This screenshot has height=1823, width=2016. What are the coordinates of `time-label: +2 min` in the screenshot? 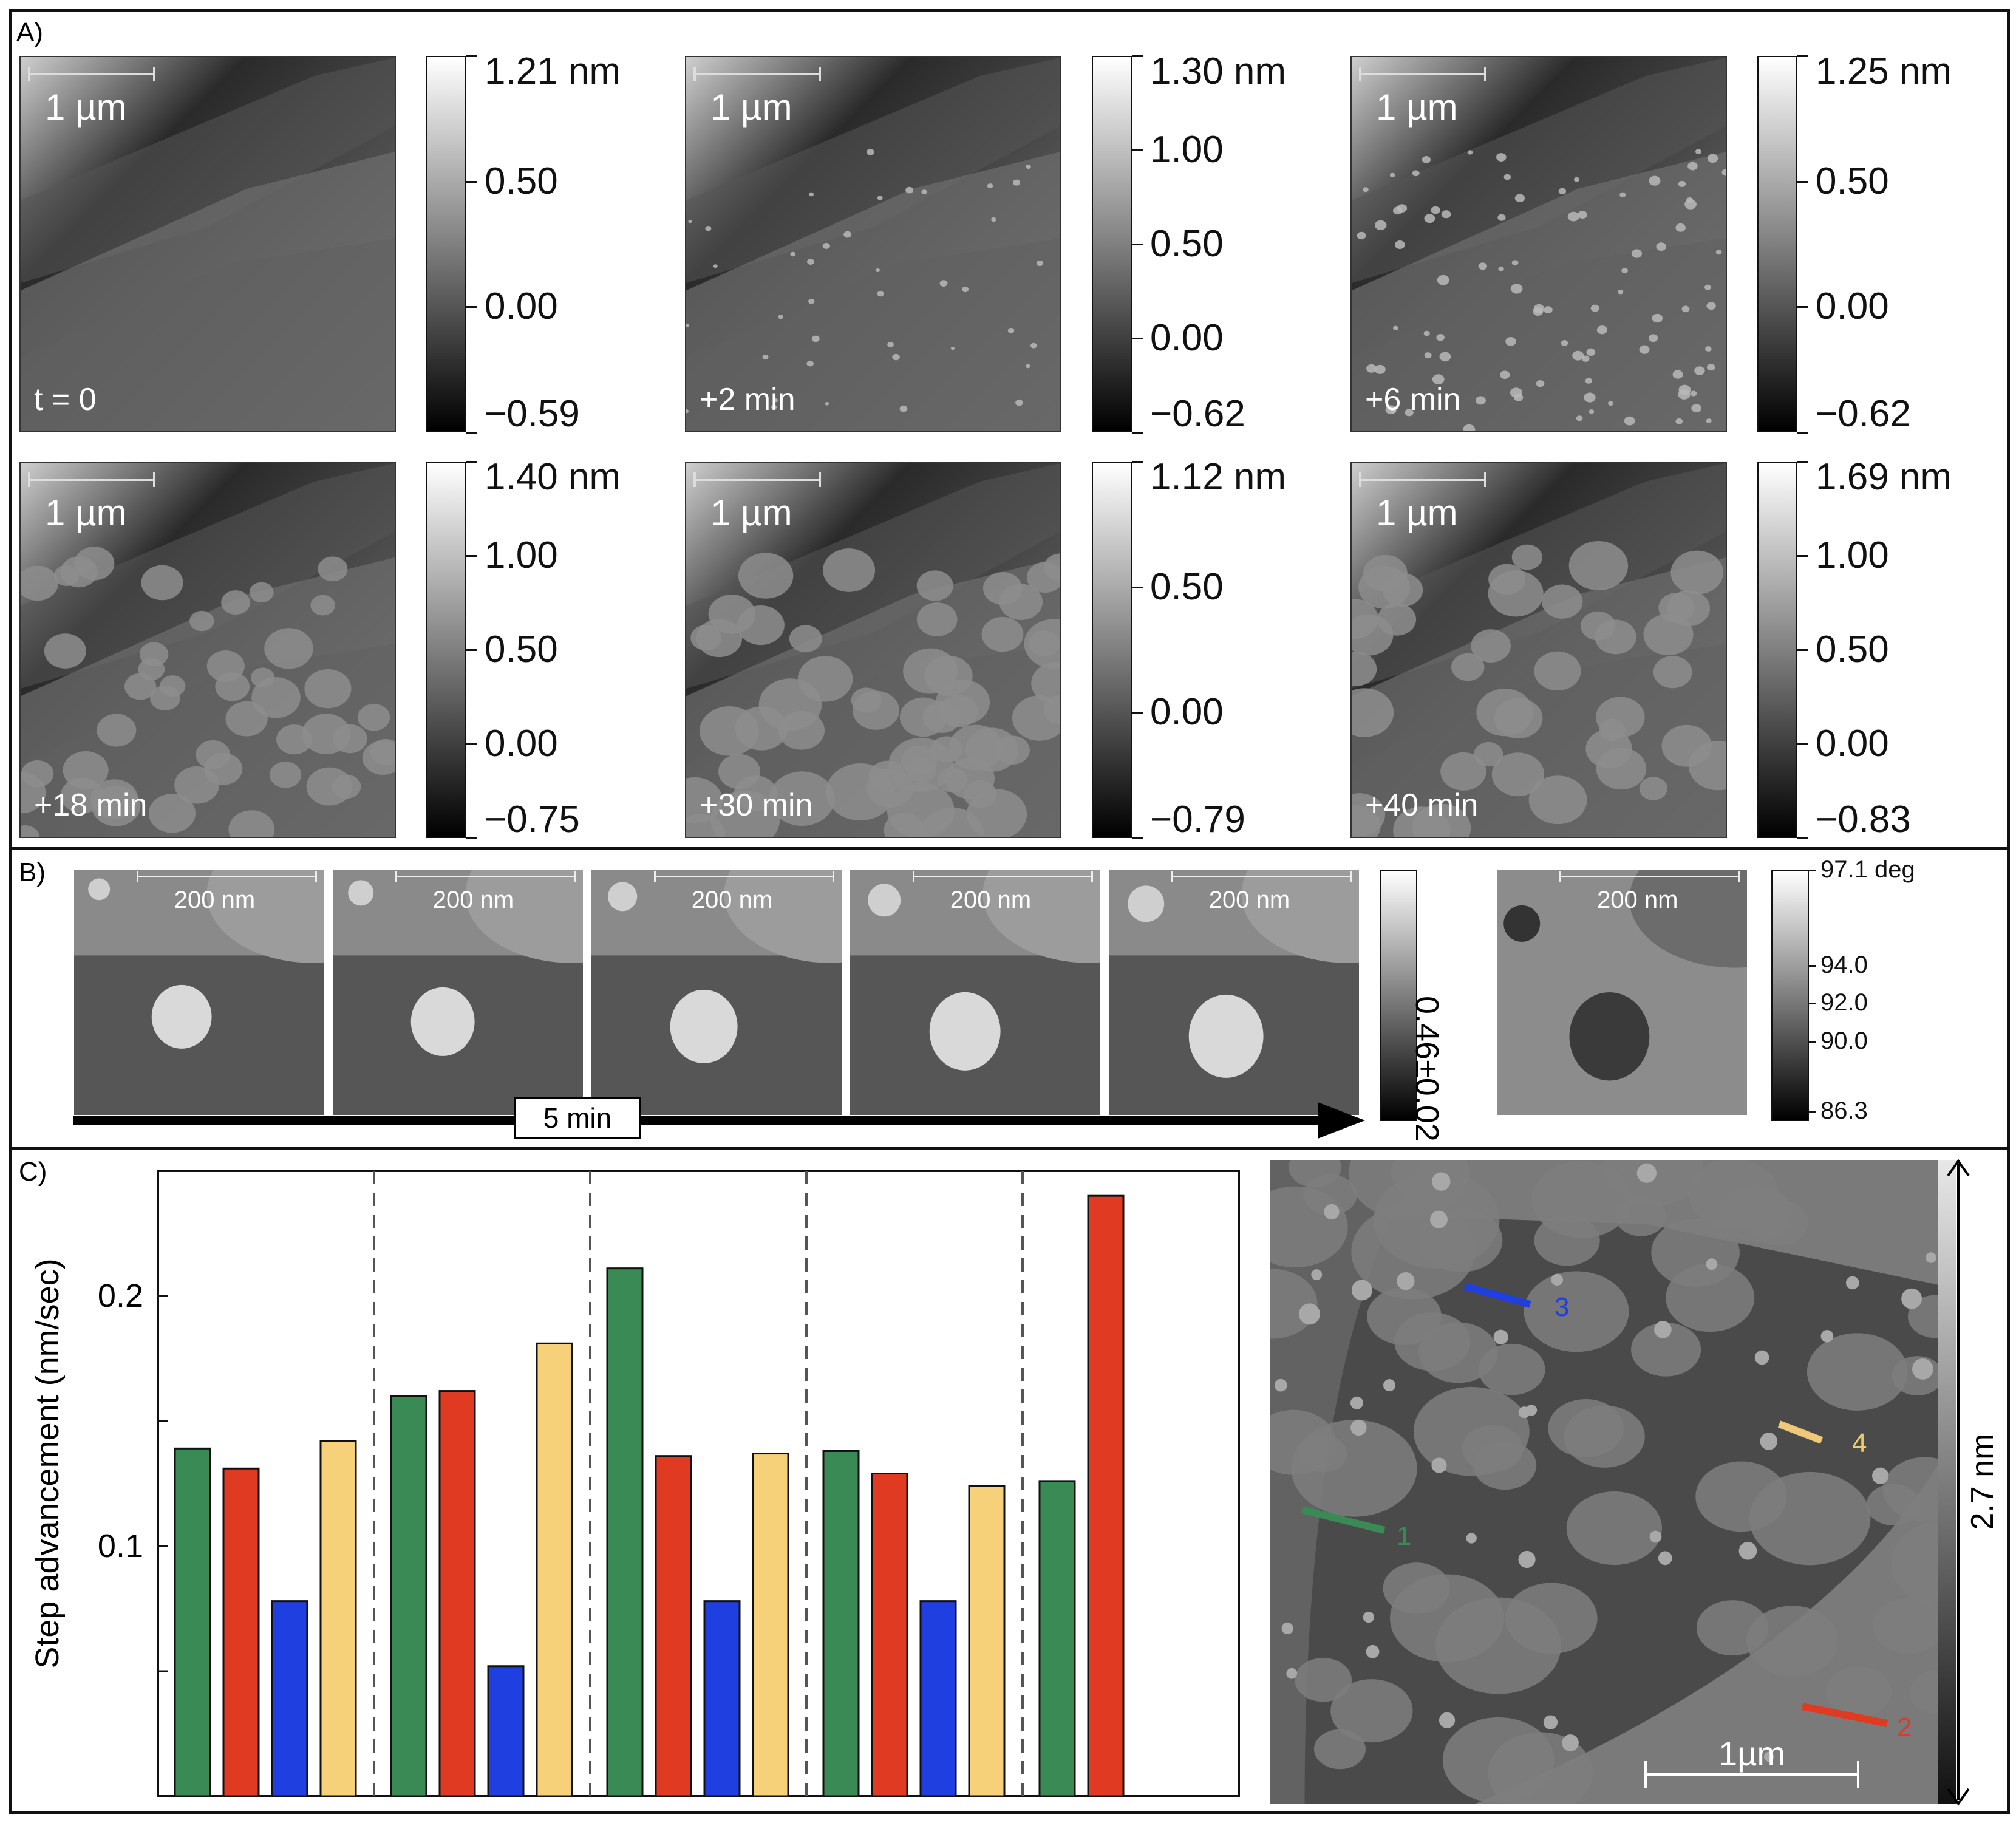 It's located at (747, 399).